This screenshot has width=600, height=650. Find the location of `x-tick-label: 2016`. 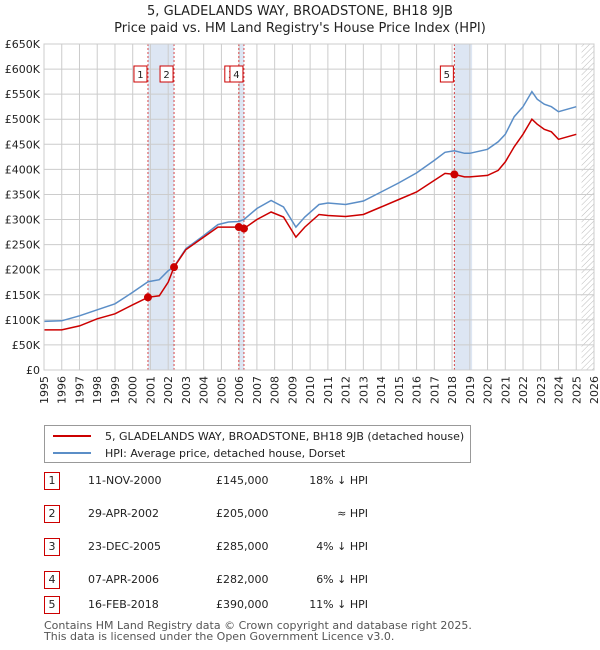

x-tick-label: 2016 is located at coordinates (417, 390).